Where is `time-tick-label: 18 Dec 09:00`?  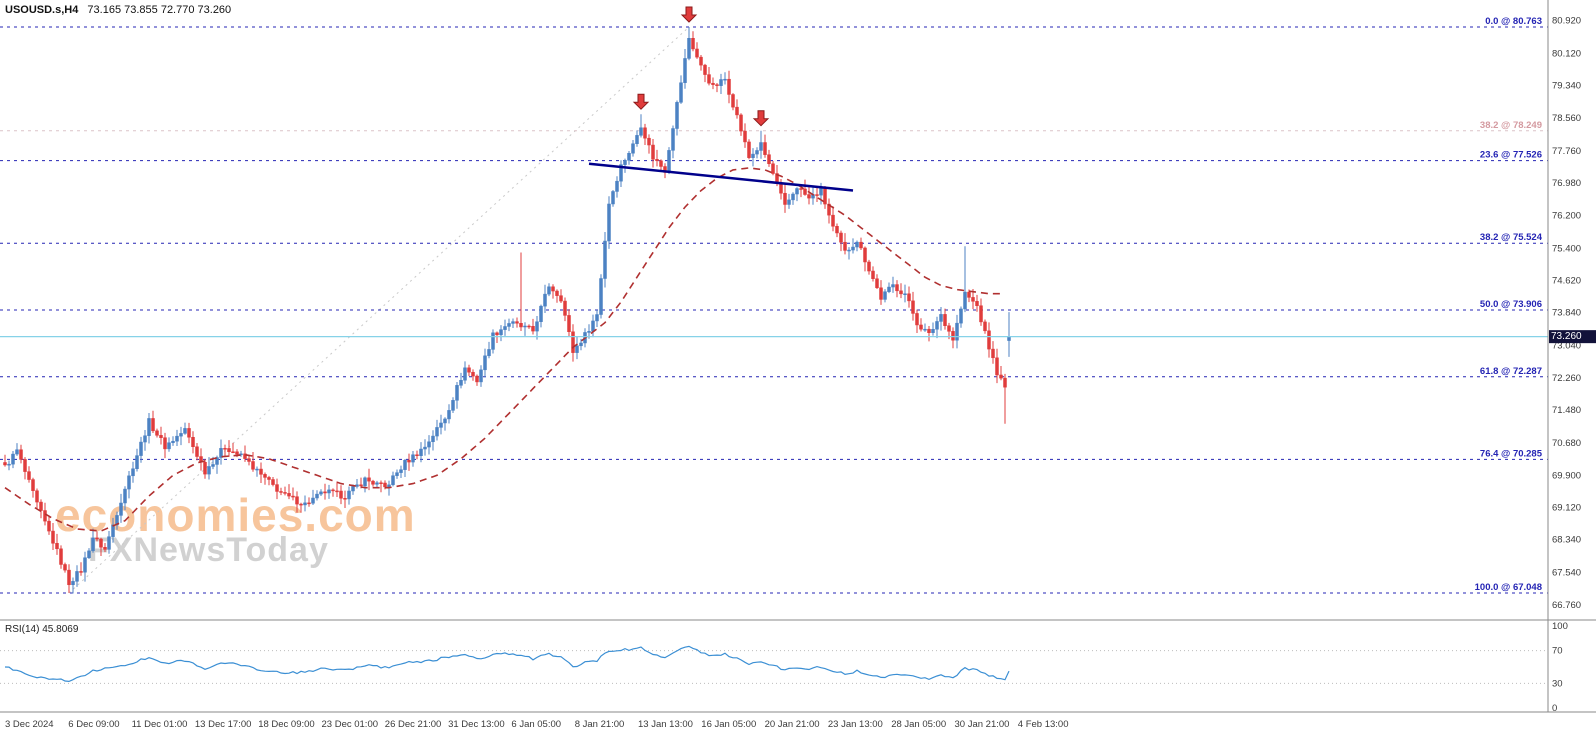
time-tick-label: 18 Dec 09:00 is located at coordinates (286, 724).